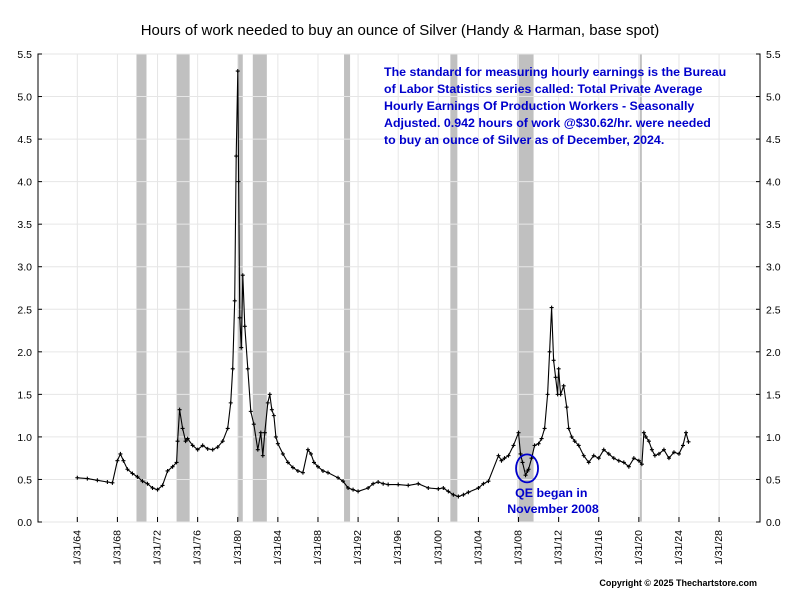 This screenshot has height=600, width=800. I want to click on y-tick-label-right: 5.5, so click(773, 55).